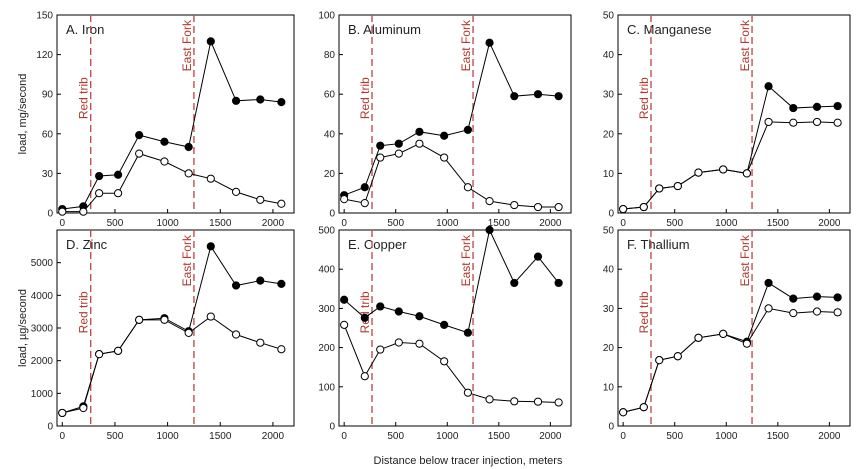 Image resolution: width=856 pixels, height=469 pixels. Describe the element at coordinates (42, 263) in the screenshot. I see `y-tick-label: 5000` at that location.